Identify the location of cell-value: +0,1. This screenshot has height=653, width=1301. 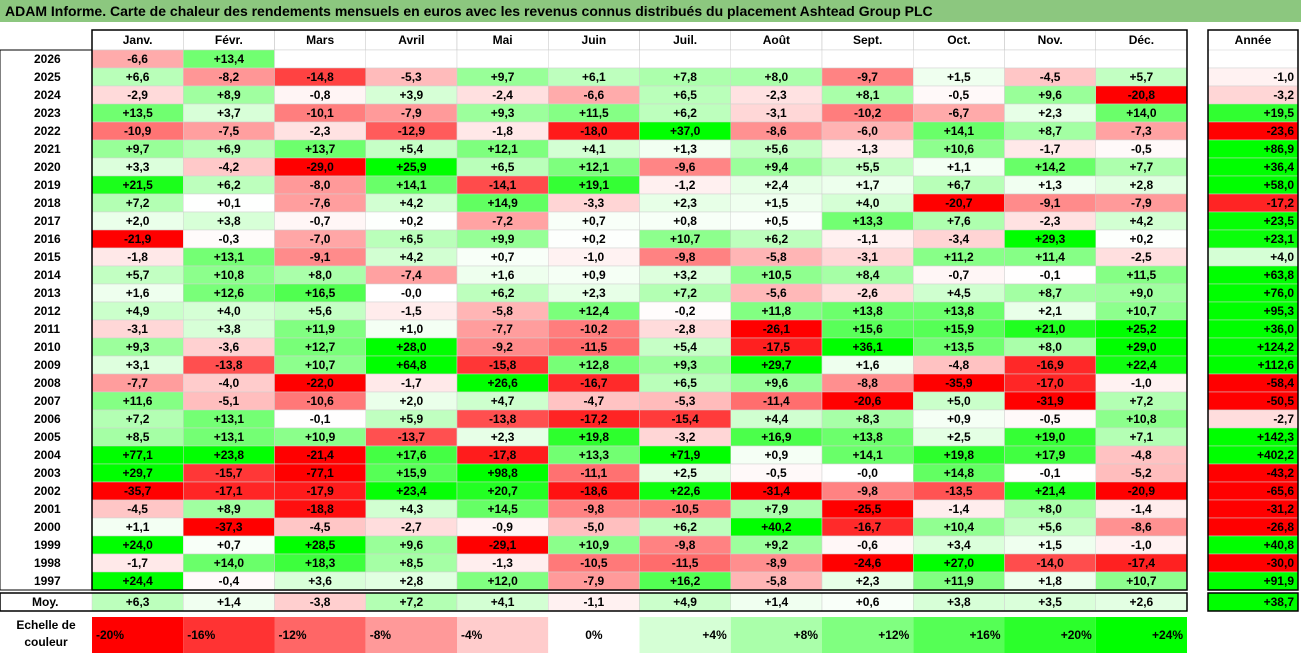
(229, 203).